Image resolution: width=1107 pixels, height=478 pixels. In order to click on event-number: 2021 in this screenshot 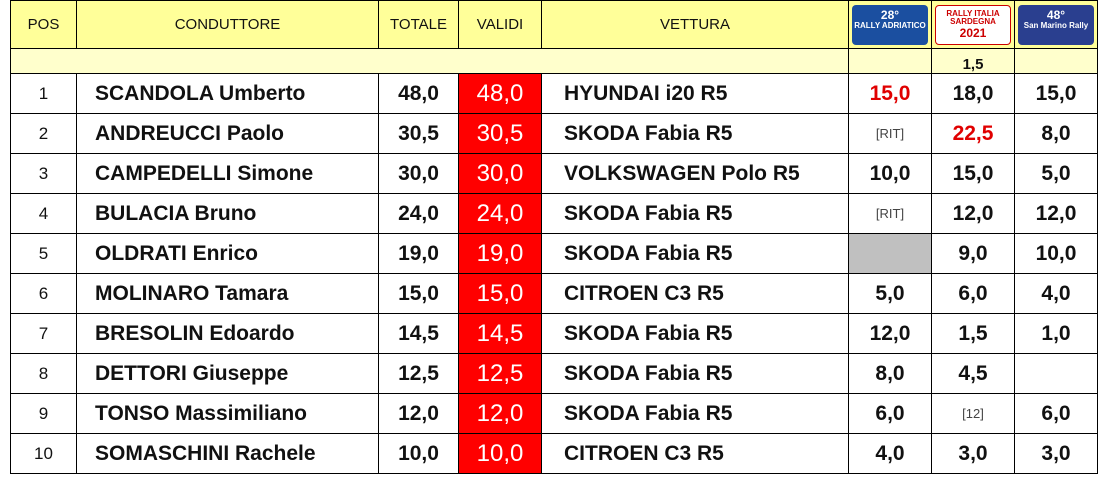, I will do `click(973, 33)`.